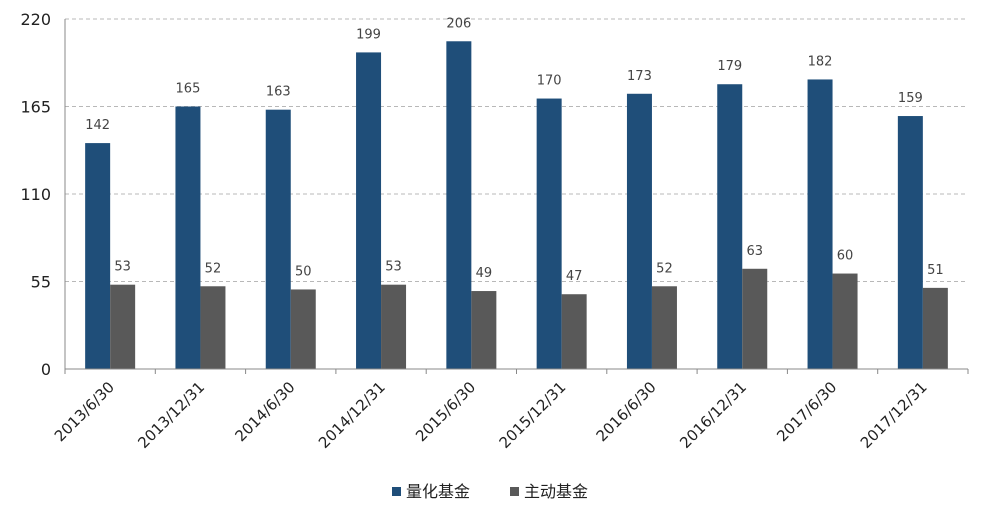  I want to click on y-tick-label: 0, so click(46, 369).